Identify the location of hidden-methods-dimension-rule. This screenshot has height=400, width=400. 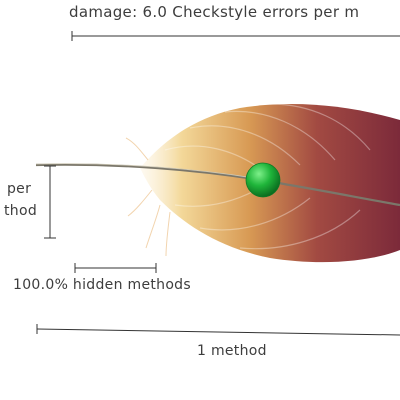
(115, 268).